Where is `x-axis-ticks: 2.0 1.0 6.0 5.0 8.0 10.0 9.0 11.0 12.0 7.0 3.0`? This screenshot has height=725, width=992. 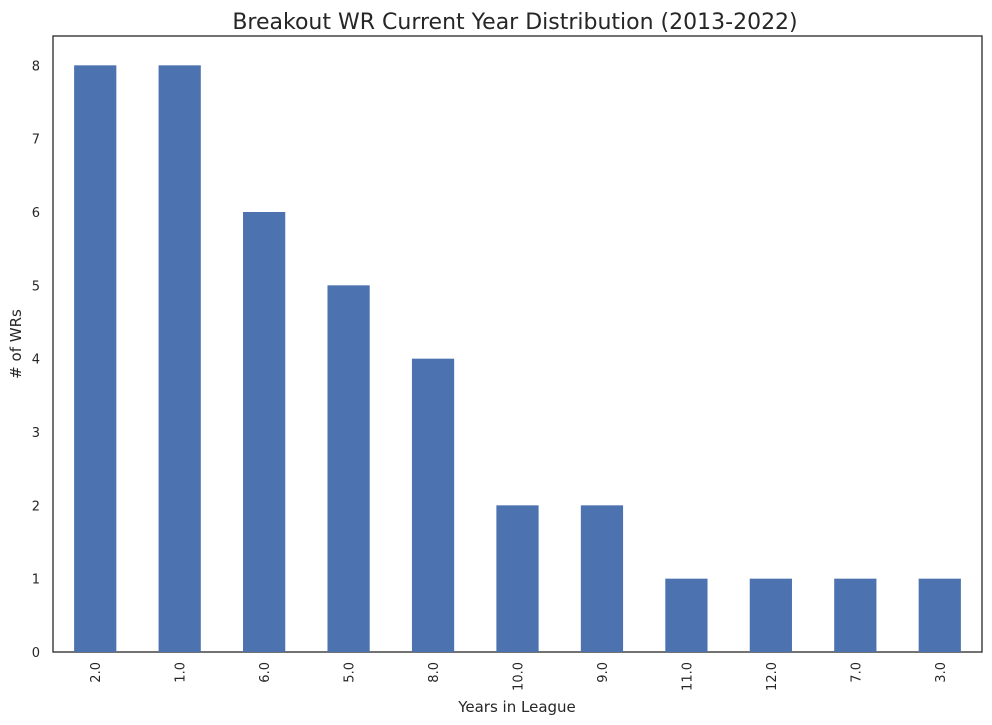 x-axis-ticks: 2.0 1.0 6.0 5.0 8.0 10.0 9.0 11.0 12.0 7.0 3.0 is located at coordinates (519, 676).